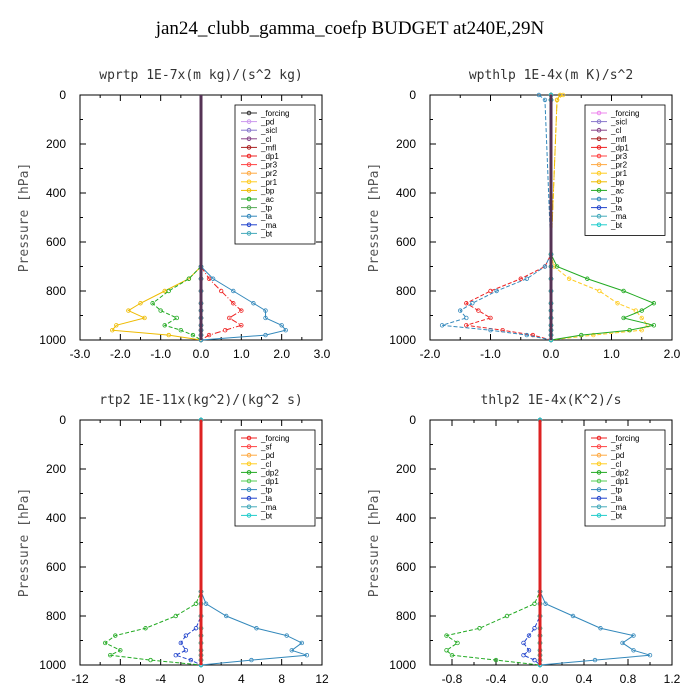 The height and width of the screenshot is (700, 700). What do you see at coordinates (584, 679) in the screenshot?
I see `x-tick-label: 0.4` at bounding box center [584, 679].